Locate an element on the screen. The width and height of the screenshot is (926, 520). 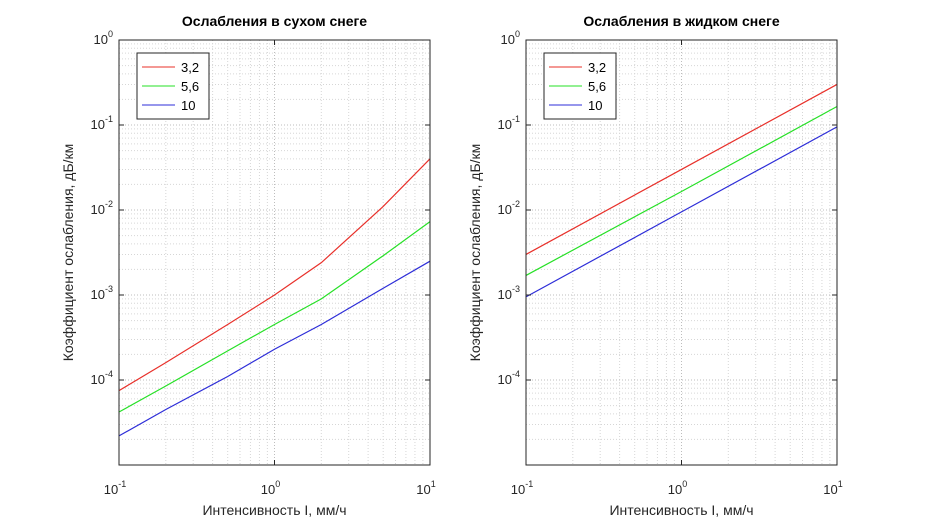
chart-title: Ослабления в жидком снеге is located at coordinates (681, 21).